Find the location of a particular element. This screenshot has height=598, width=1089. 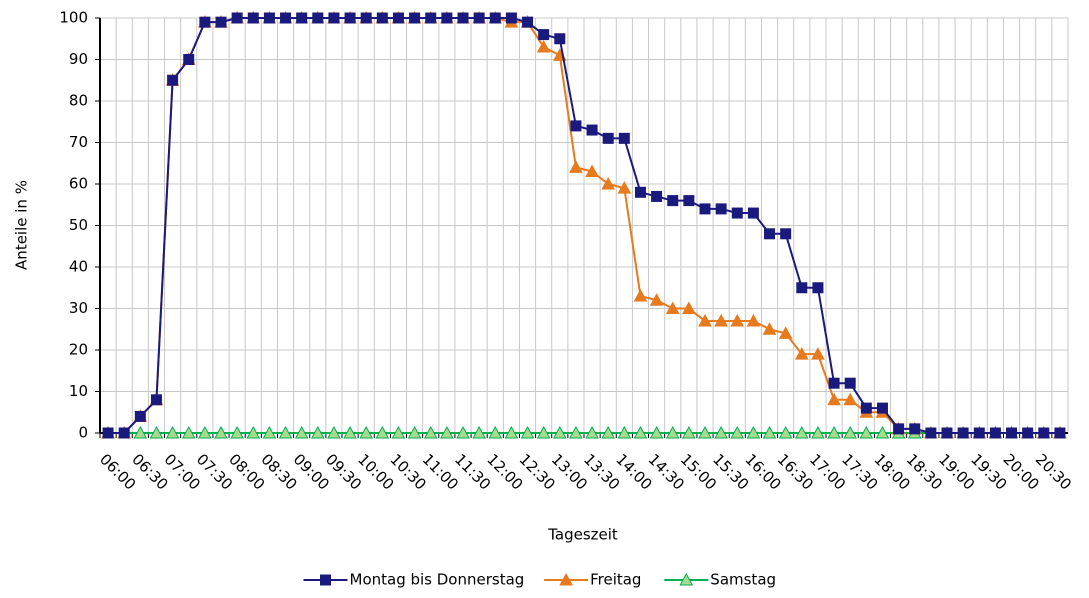

x-tick-label: 11:00 is located at coordinates (440, 471).